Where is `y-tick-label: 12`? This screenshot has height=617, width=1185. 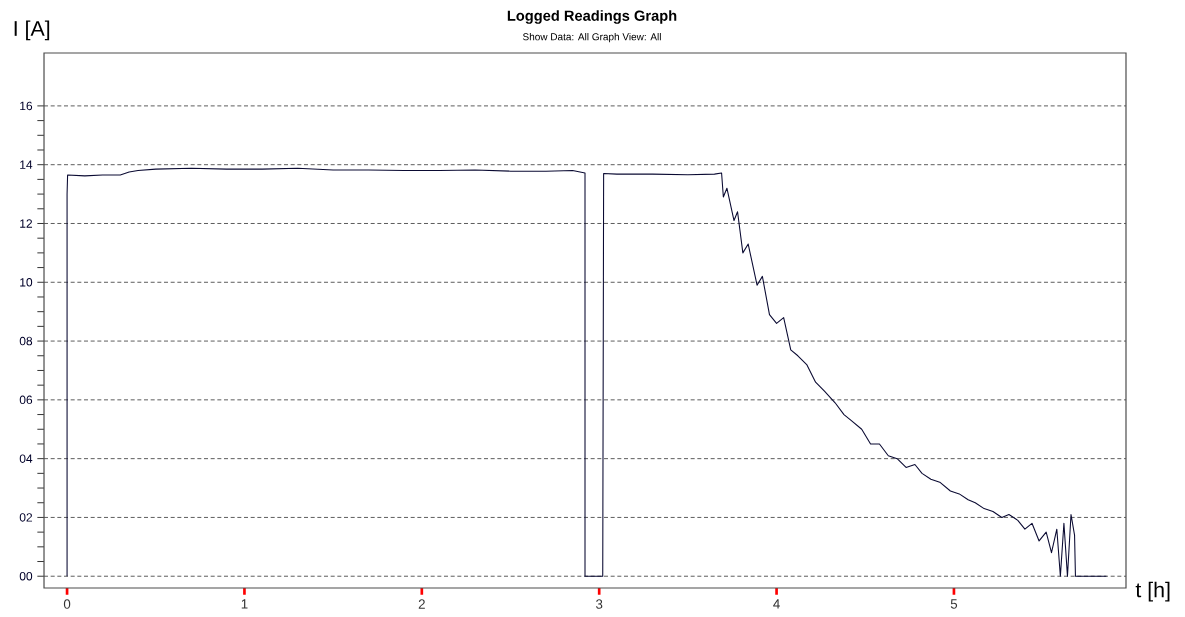
y-tick-label: 12 is located at coordinates (26, 223).